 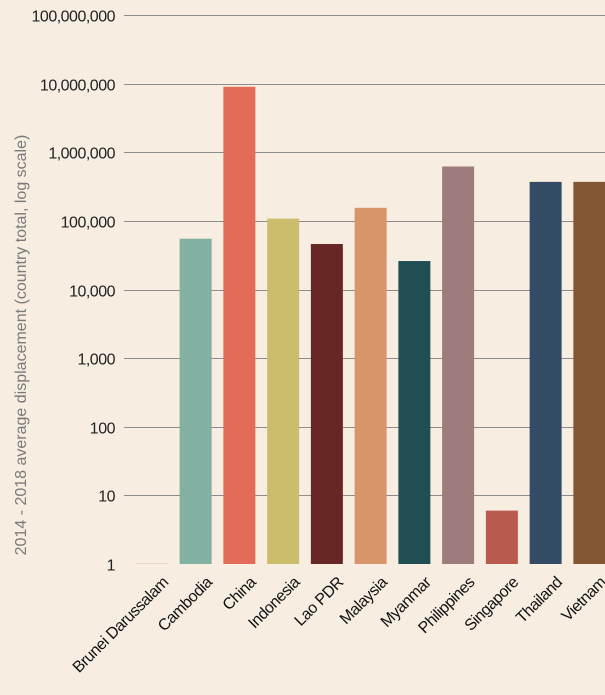 I want to click on y-tick-label: 100,000,000, so click(x=74, y=17).